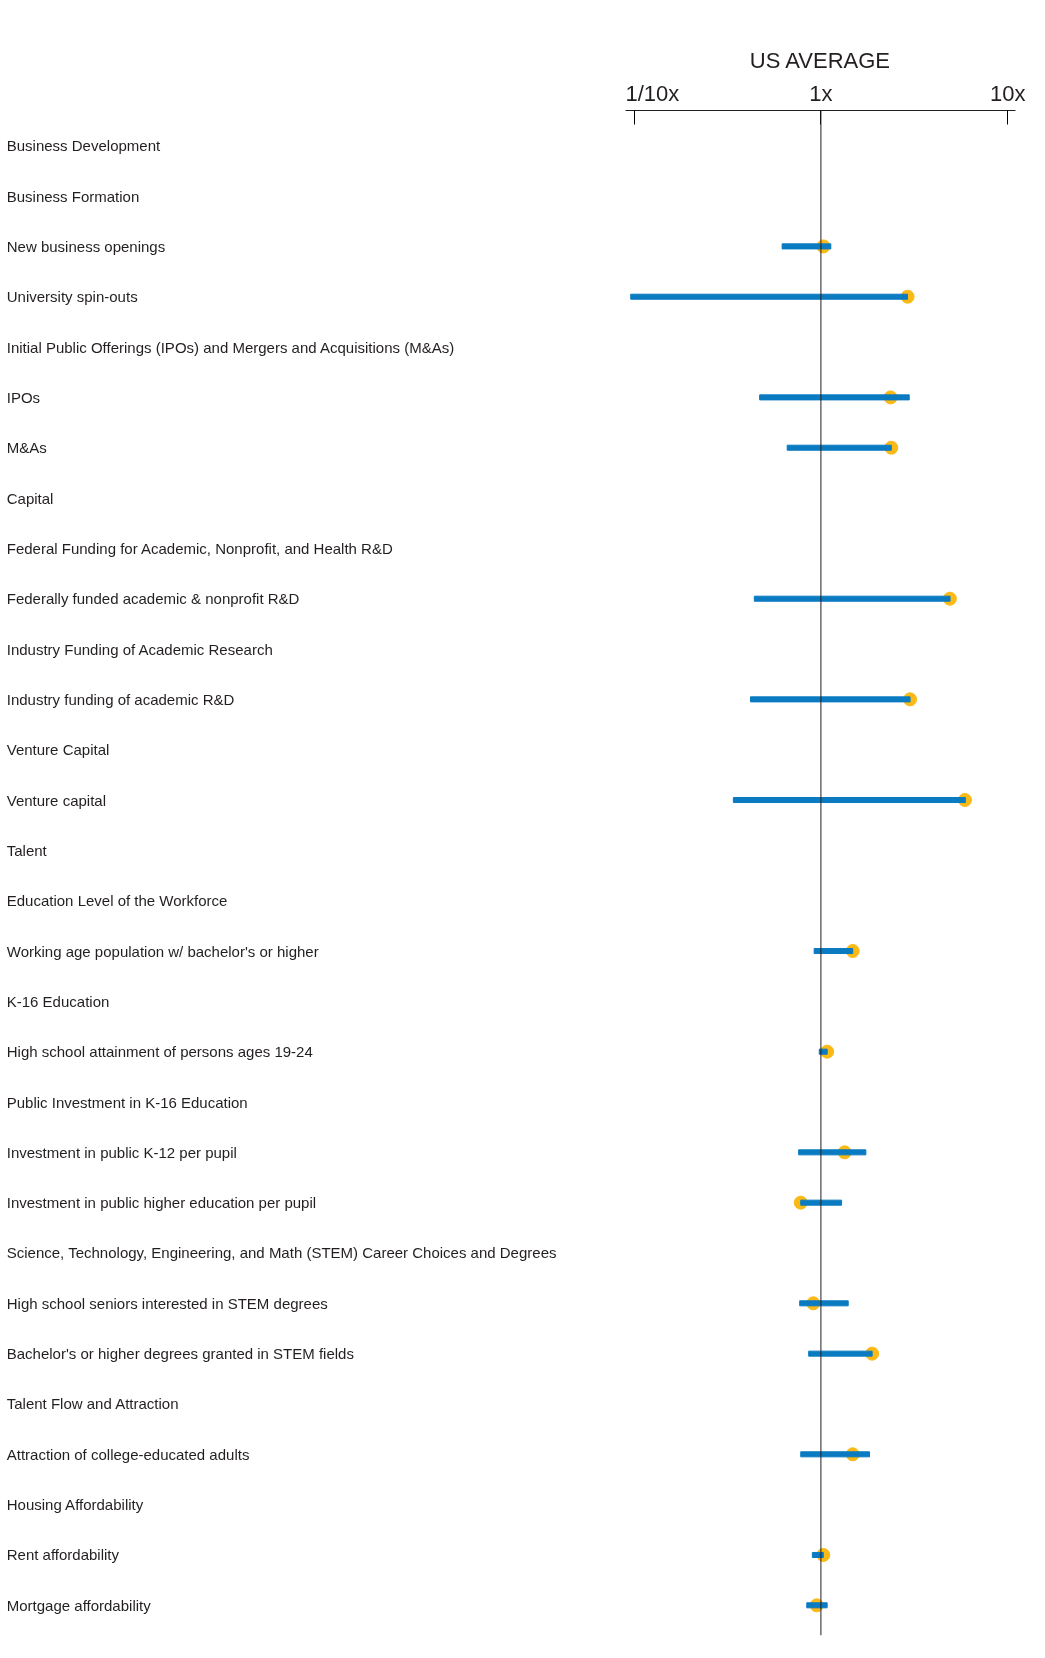 This screenshot has height=1658, width=1045. Describe the element at coordinates (27, 850) in the screenshot. I see `y-tick-label: Talent` at that location.